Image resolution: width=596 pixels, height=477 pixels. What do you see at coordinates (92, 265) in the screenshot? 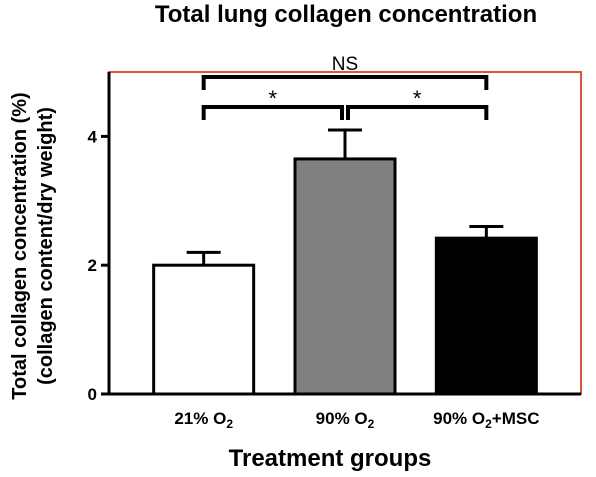
I see `y-tick-label: 2` at bounding box center [92, 265].